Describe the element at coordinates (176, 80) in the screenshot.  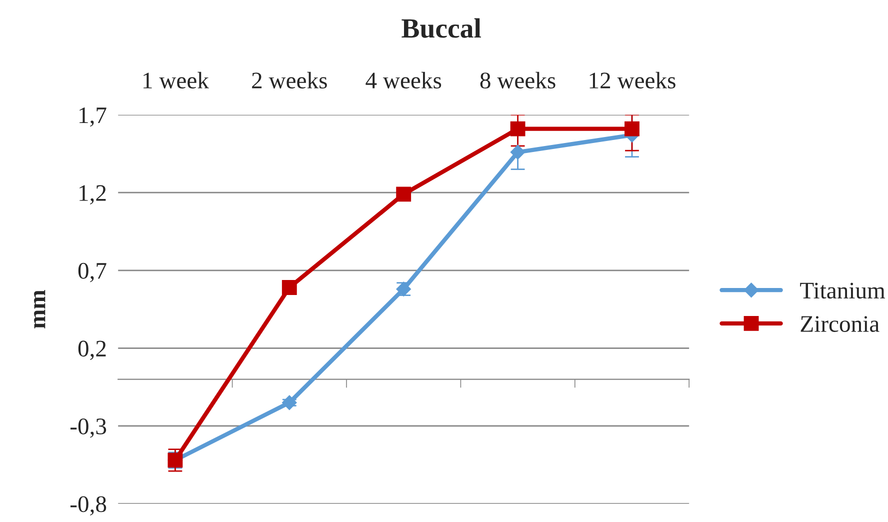
I see `x-tick-label: 1 week` at that location.